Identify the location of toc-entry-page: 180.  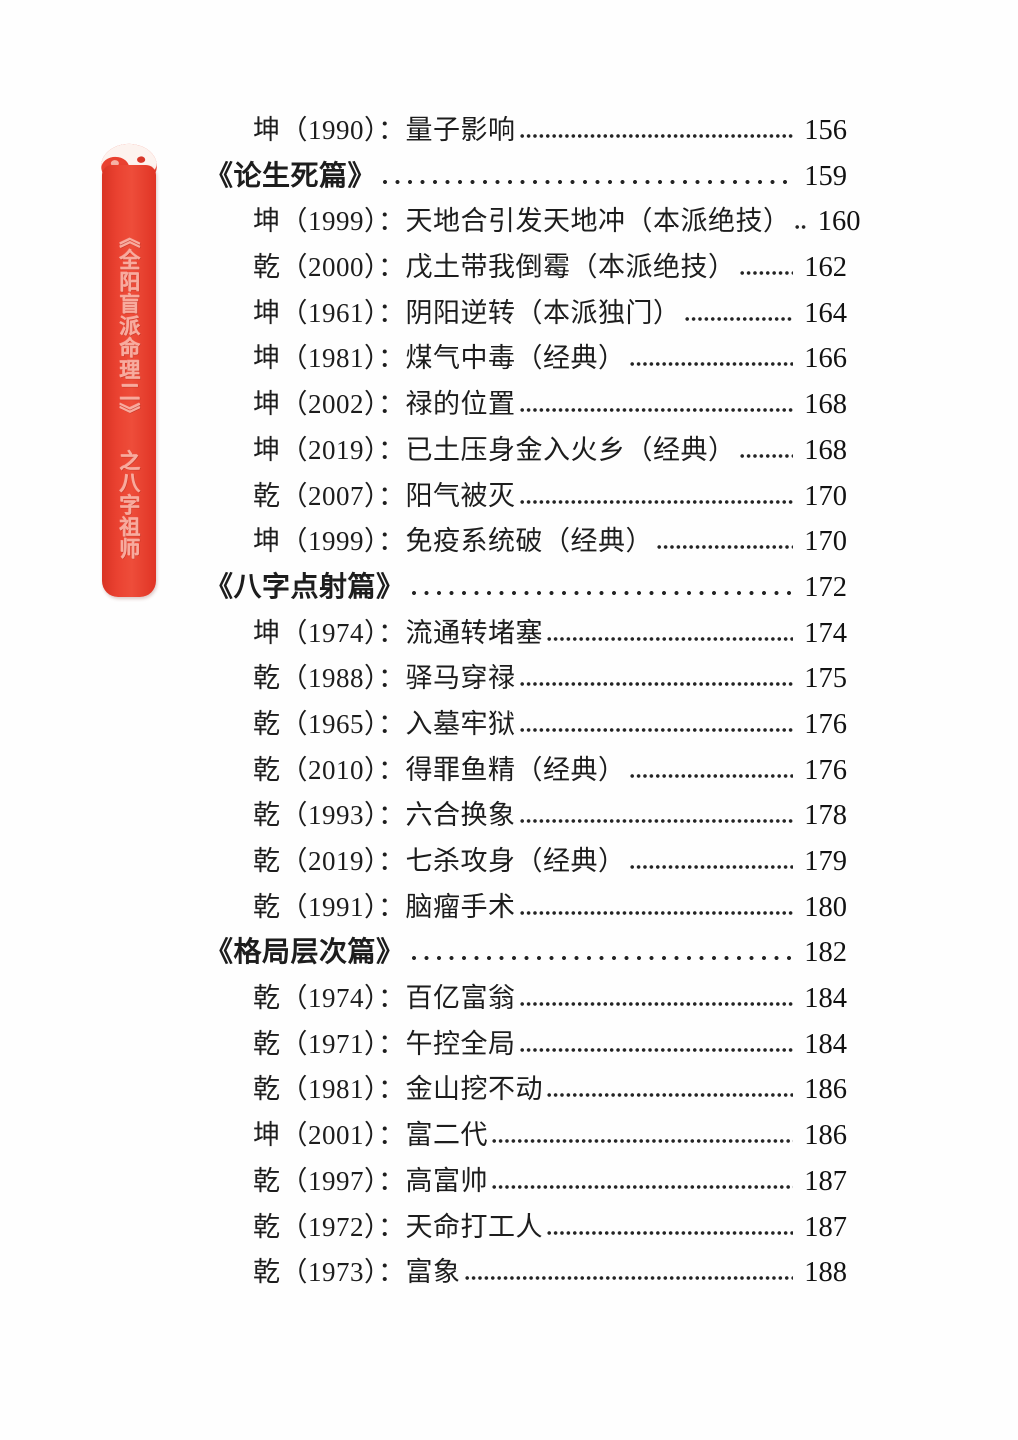
(825, 907).